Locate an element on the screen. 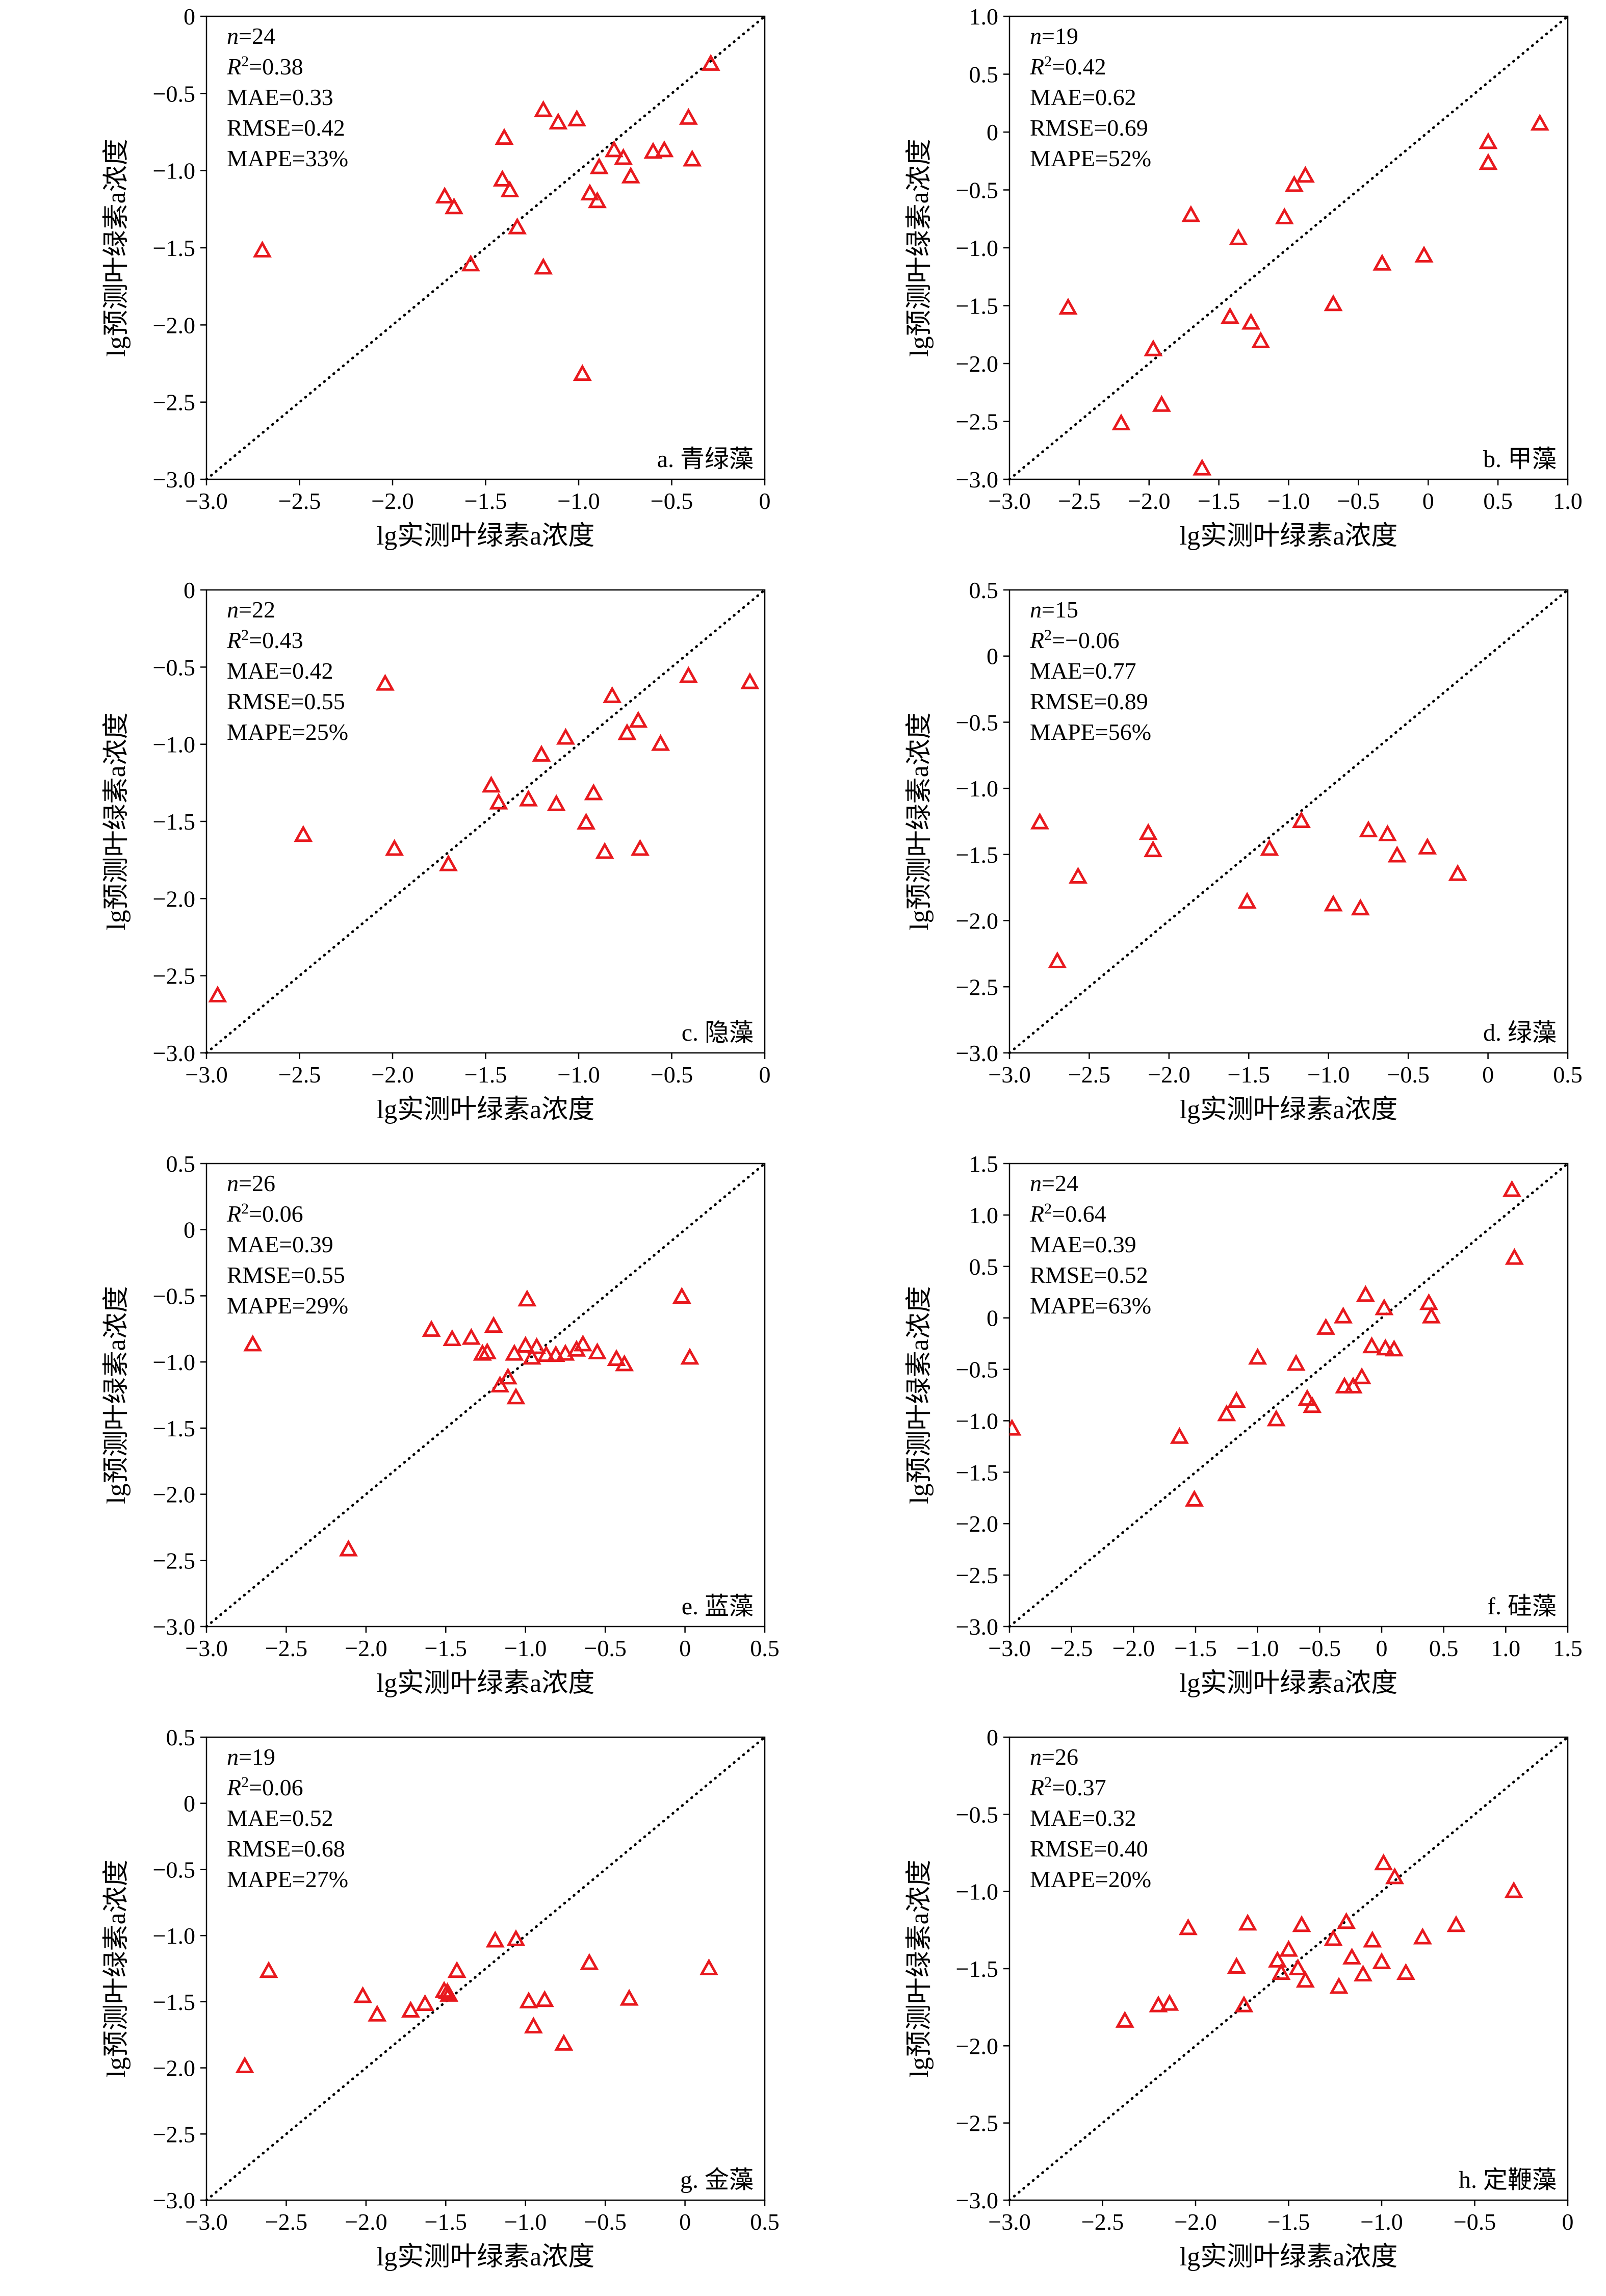 Image resolution: width=1606 pixels, height=2296 pixels. data-points is located at coordinates (1249, 890).